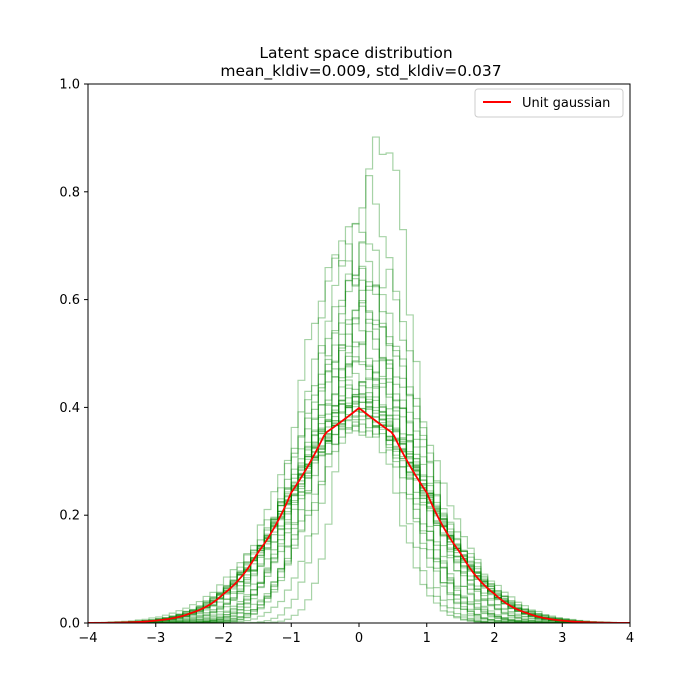  I want to click on chart-subtitle: mean_kldiv=0.009, std_kldiv=0.037, so click(360, 71).